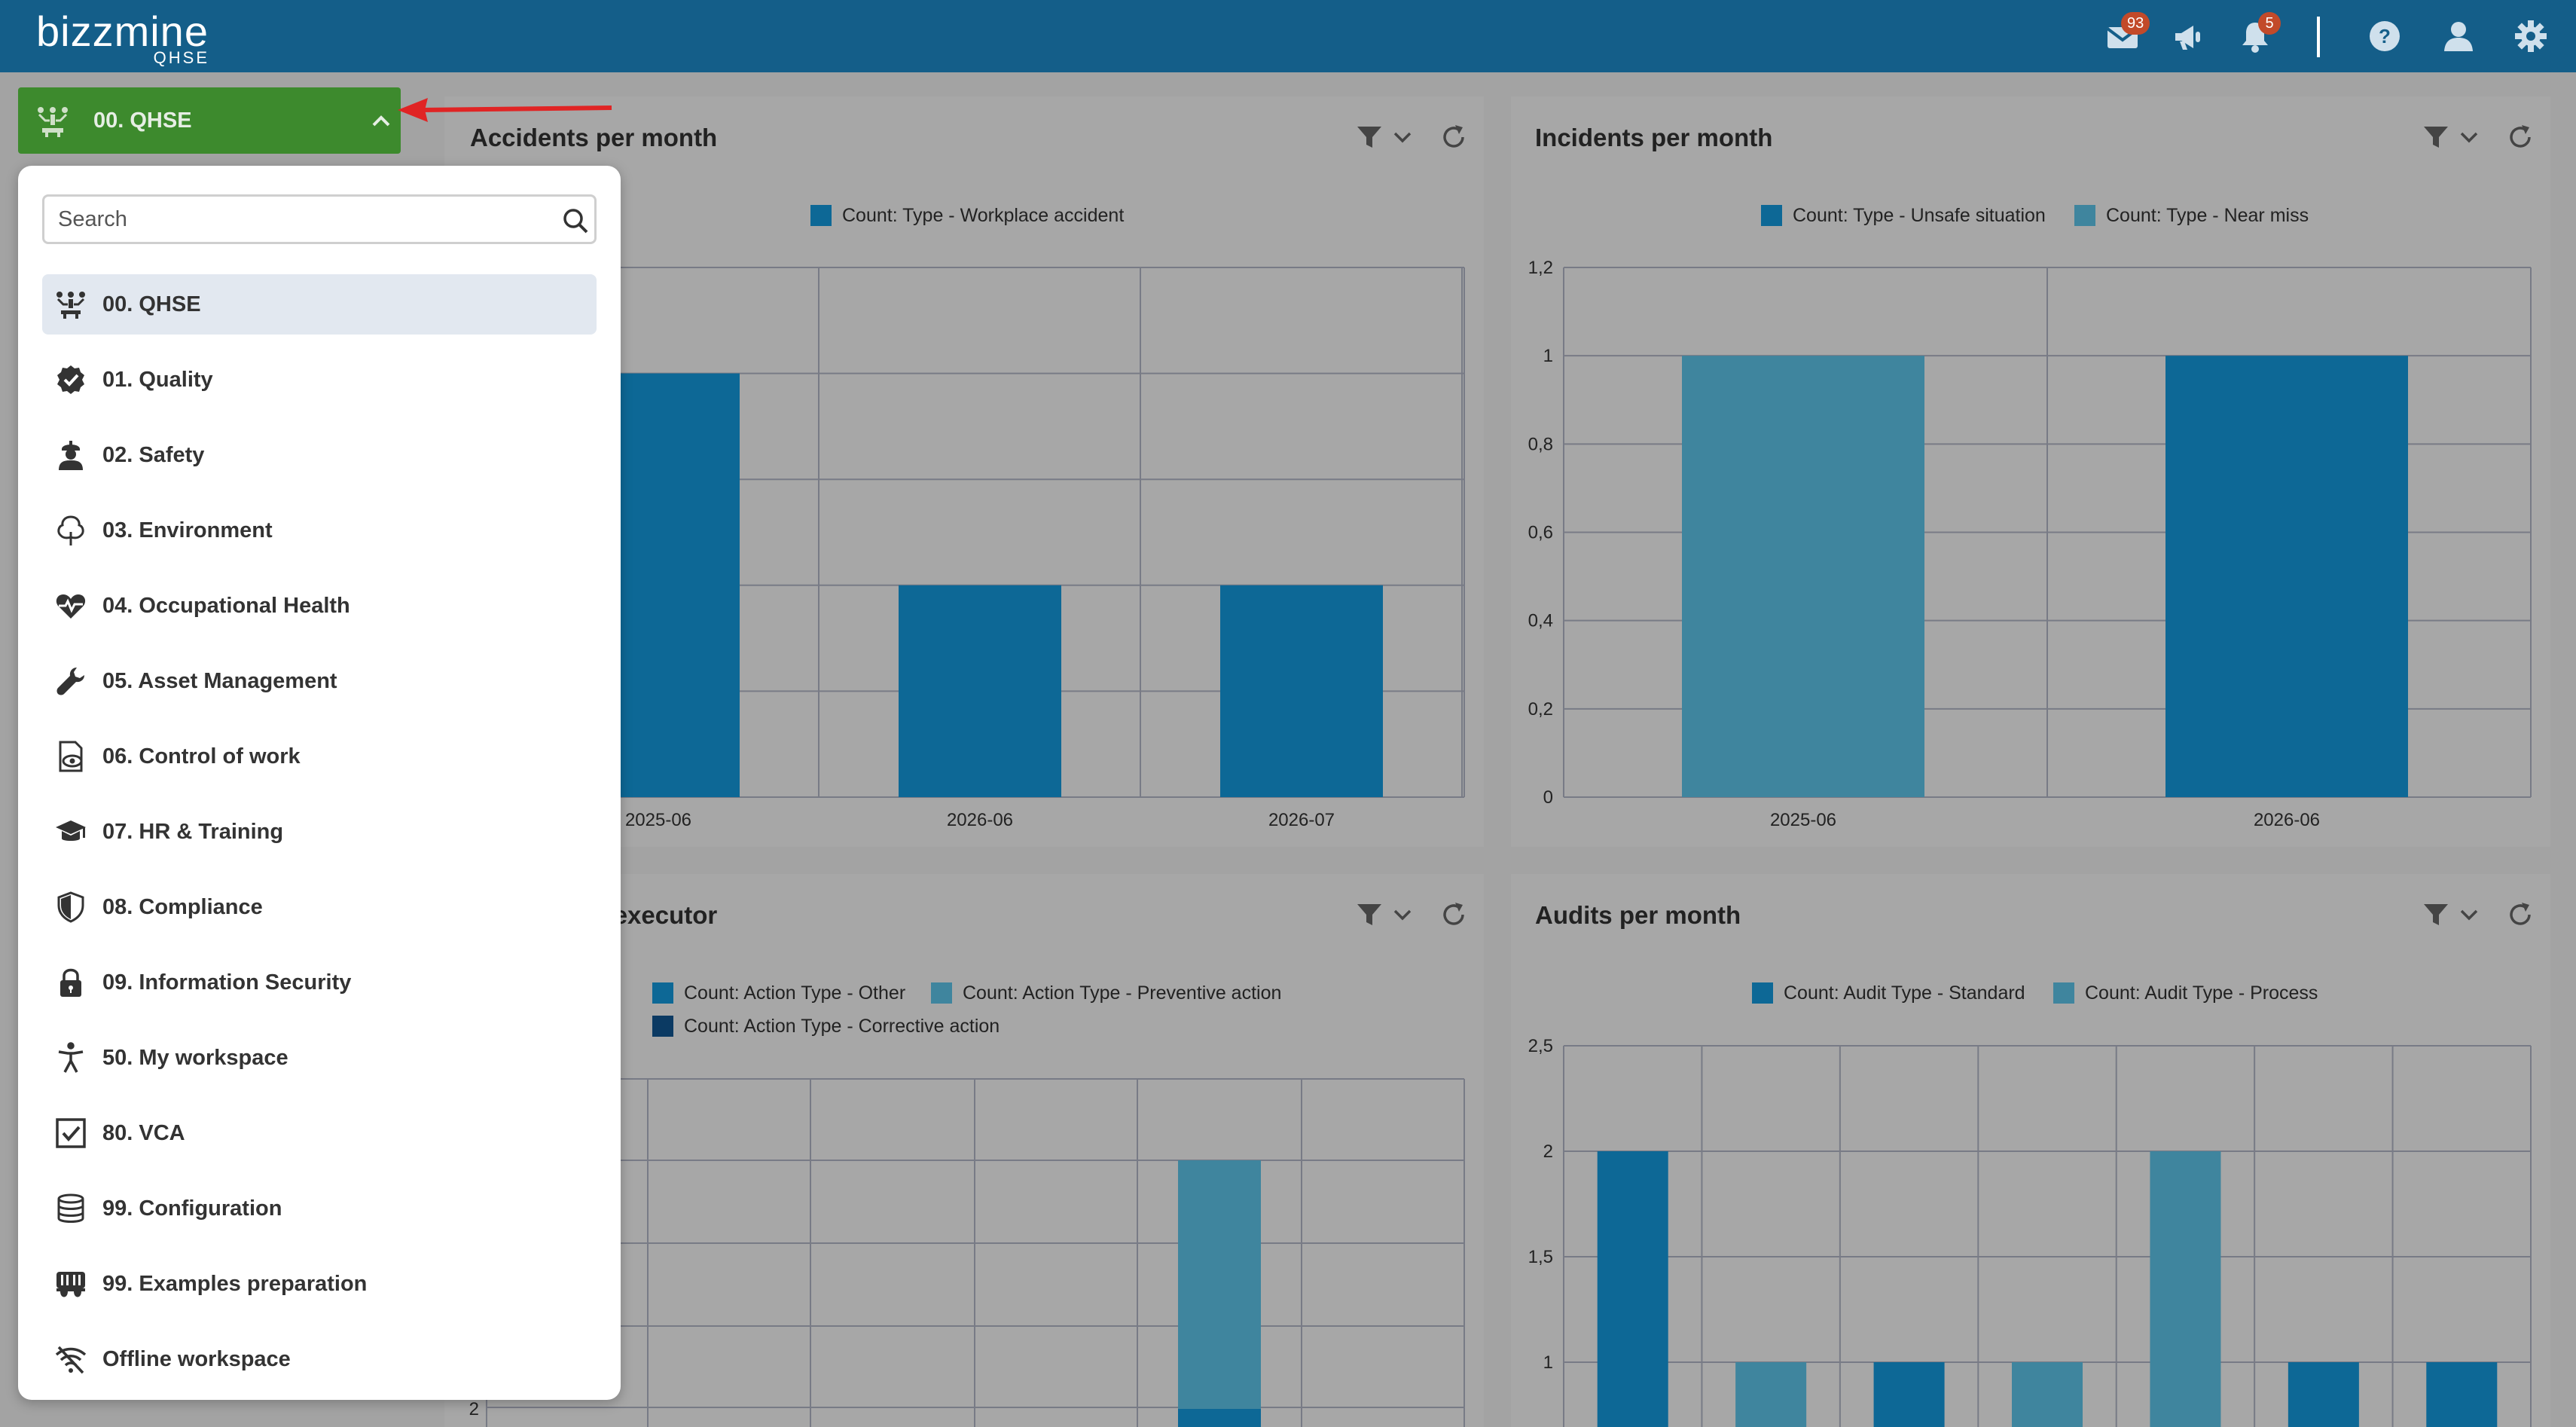  I want to click on mask-icon, so click(70, 1284).